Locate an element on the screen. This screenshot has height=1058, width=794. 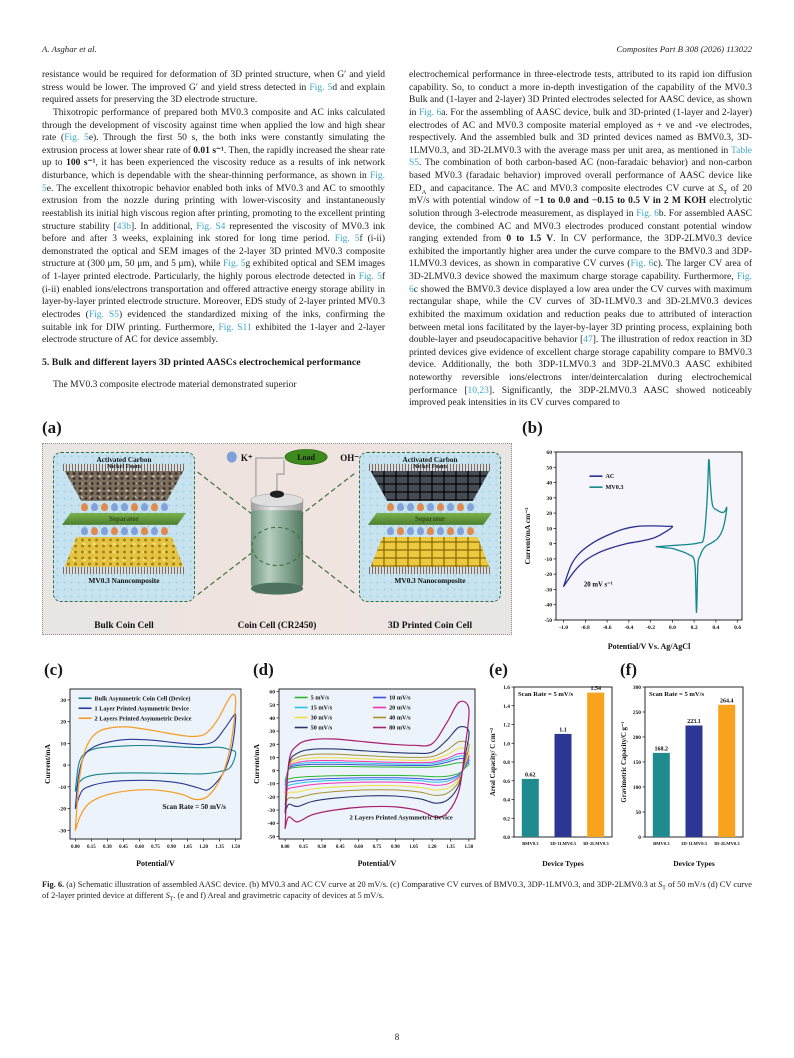
svg-text: -30 is located at coordinates (63, 831).